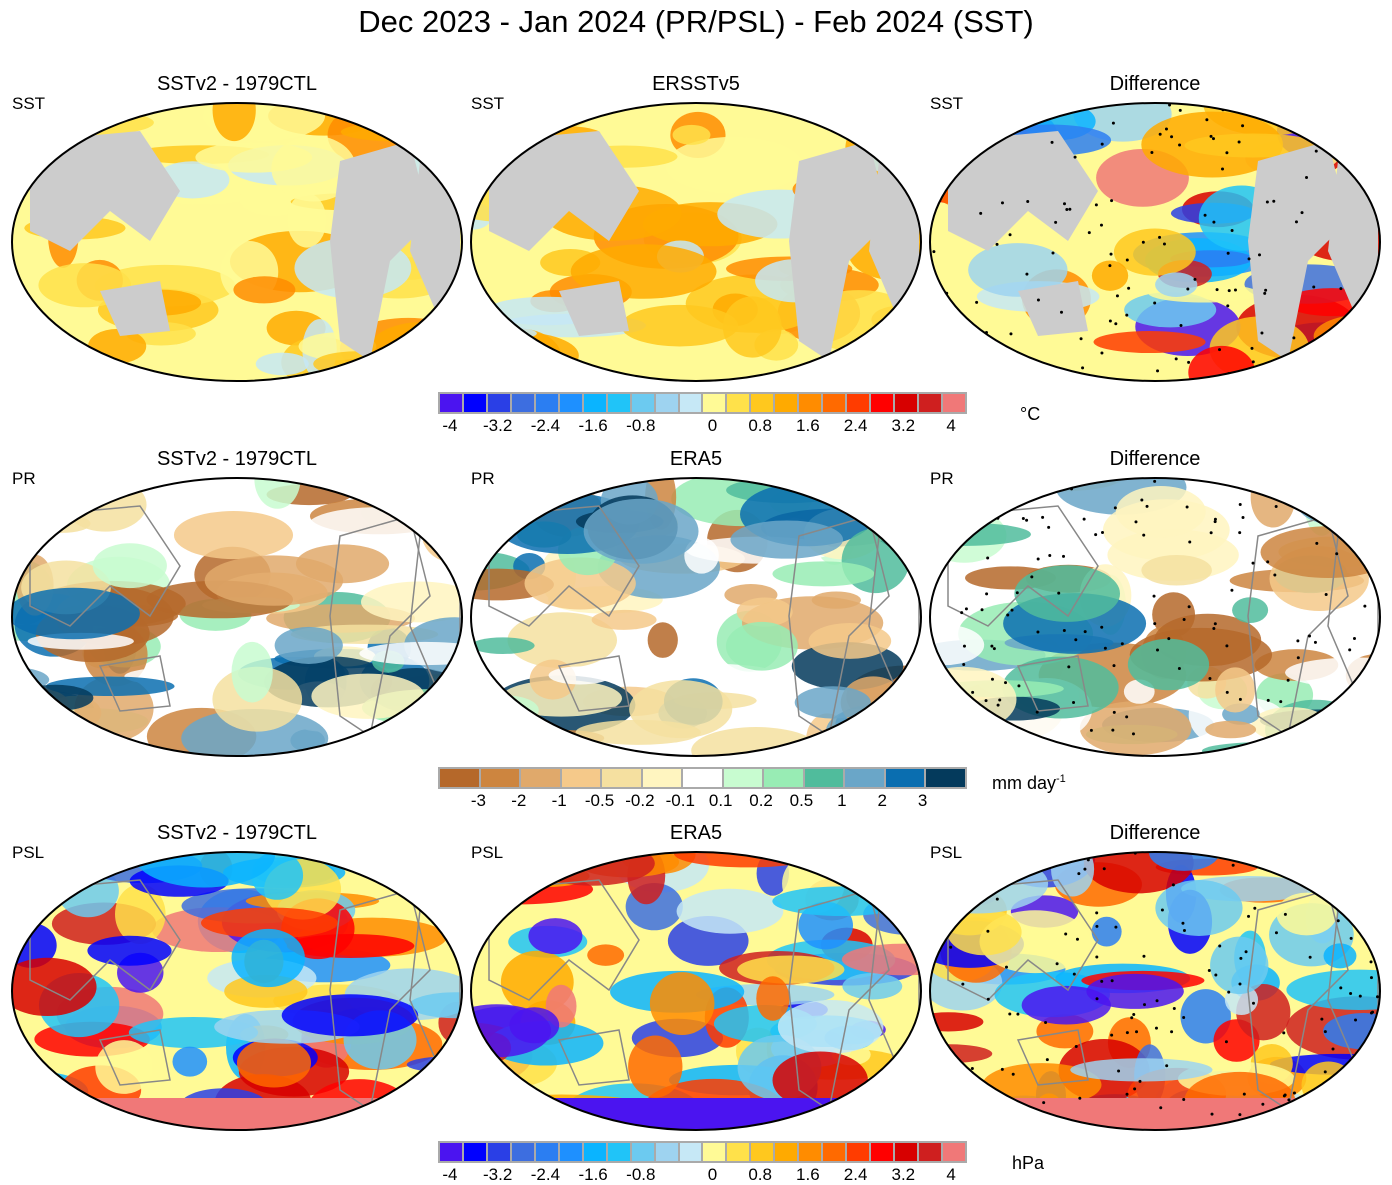 The height and width of the screenshot is (1185, 1392). I want to click on colorbar-tick-label: -3.2, so click(498, 425).